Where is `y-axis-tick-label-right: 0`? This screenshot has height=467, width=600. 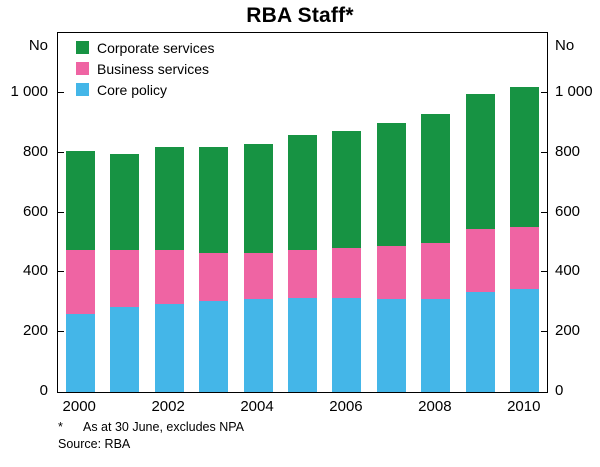
y-axis-tick-label-right: 0 is located at coordinates (559, 390).